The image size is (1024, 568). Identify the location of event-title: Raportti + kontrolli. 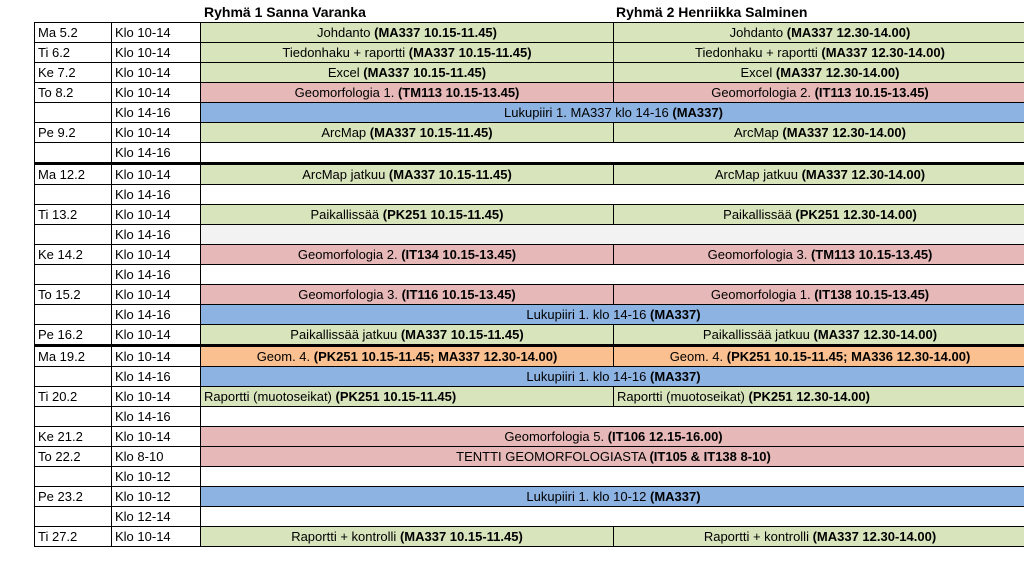
(758, 536).